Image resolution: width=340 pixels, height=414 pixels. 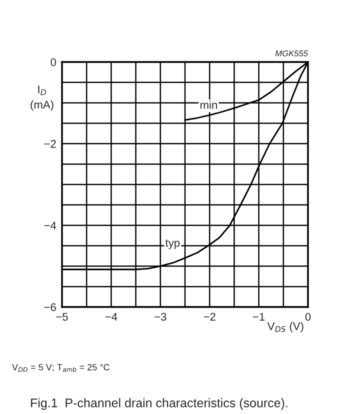 I want to click on text: MGK555, so click(x=291, y=53).